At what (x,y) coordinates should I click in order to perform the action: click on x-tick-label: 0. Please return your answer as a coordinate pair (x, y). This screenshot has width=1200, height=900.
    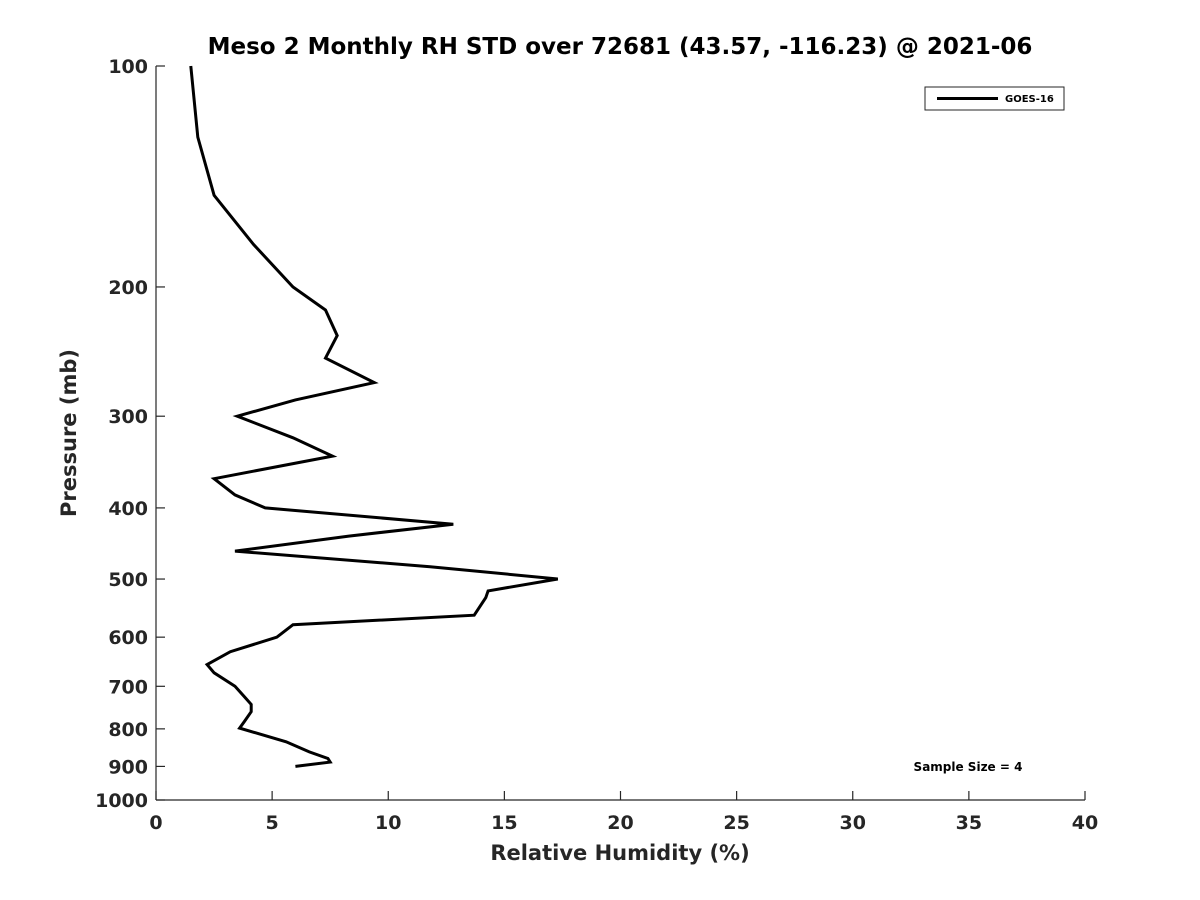
    Looking at the image, I should click on (155, 823).